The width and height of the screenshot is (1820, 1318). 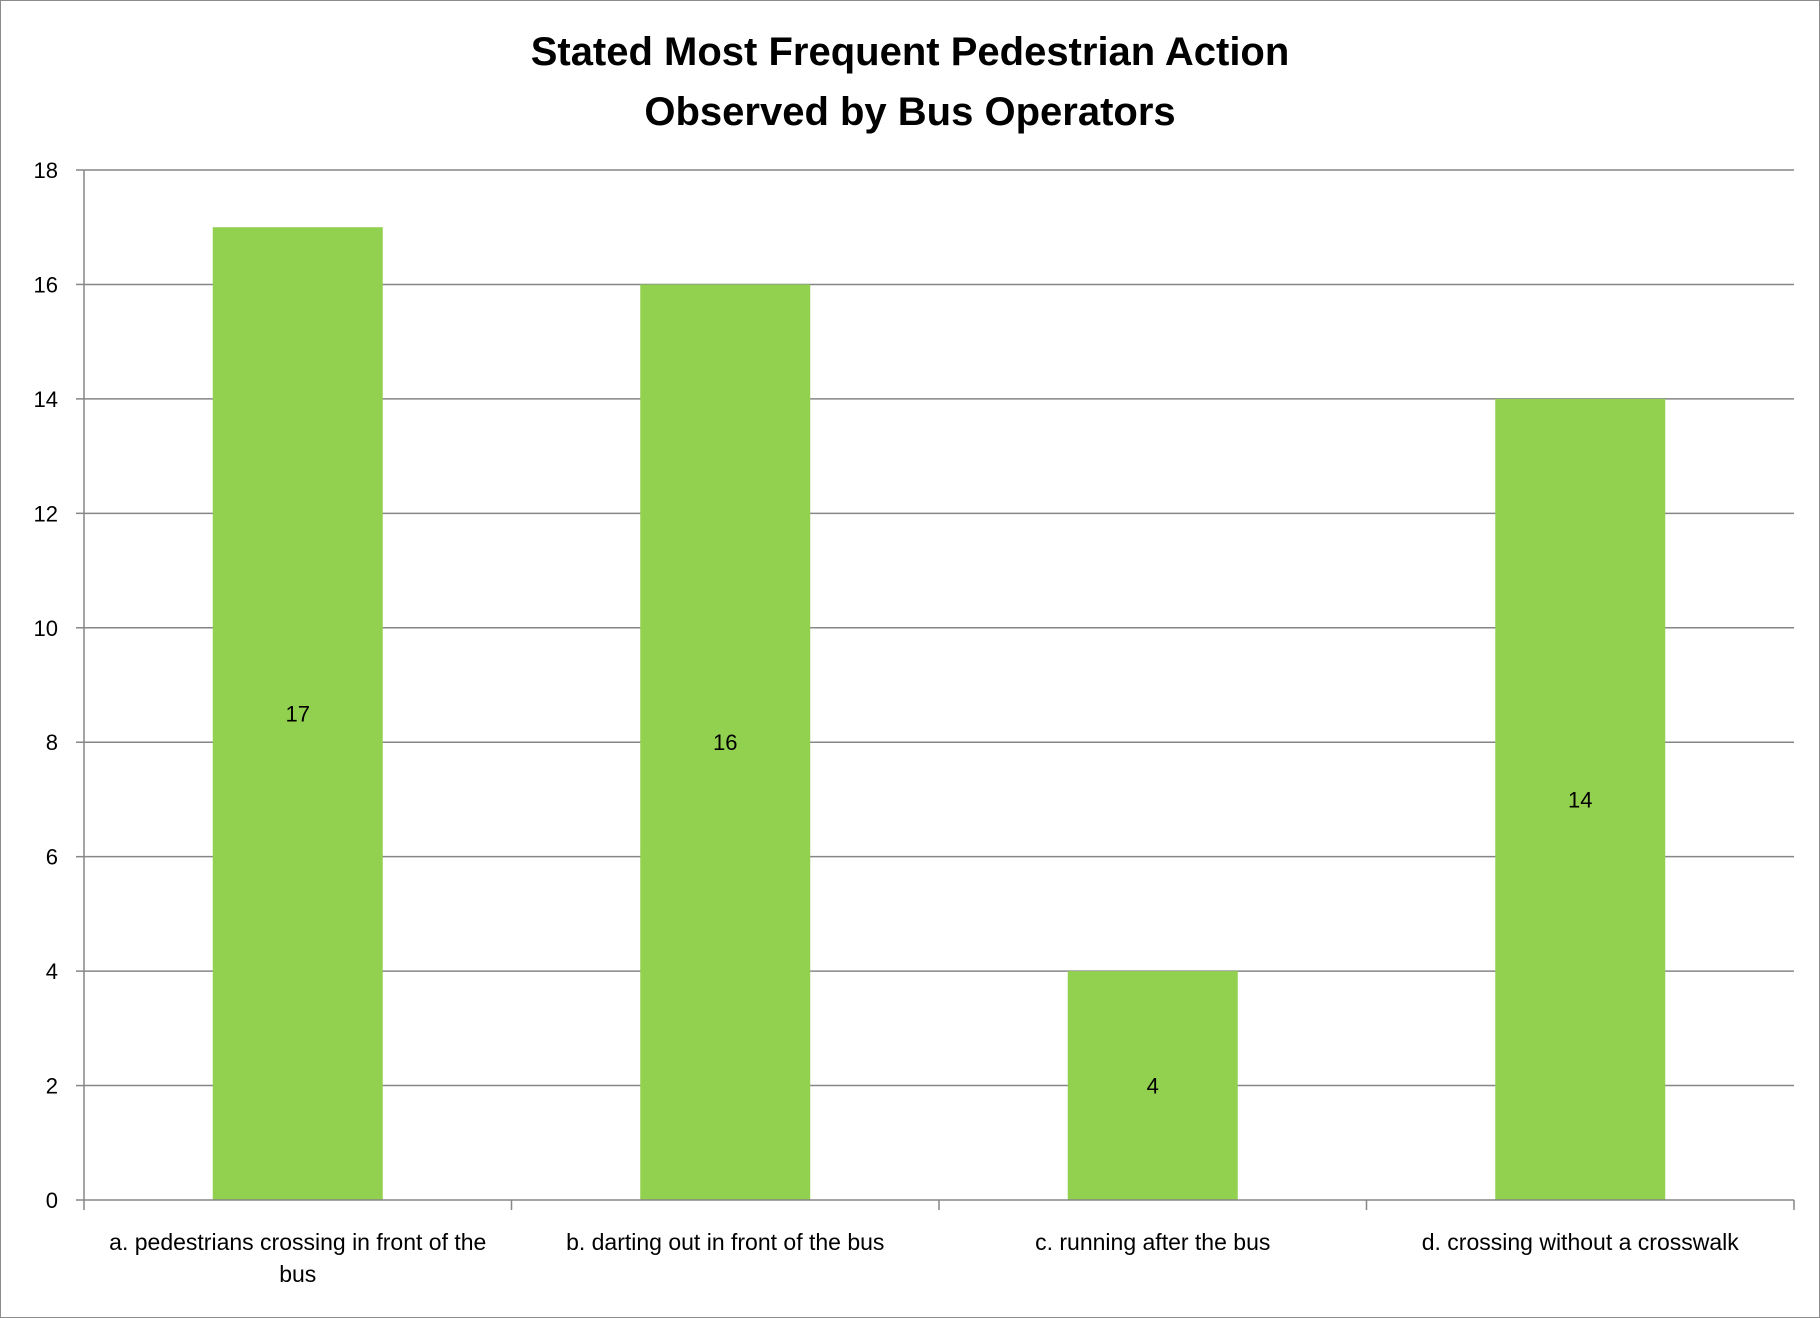 I want to click on data-label: 16, so click(x=725, y=742).